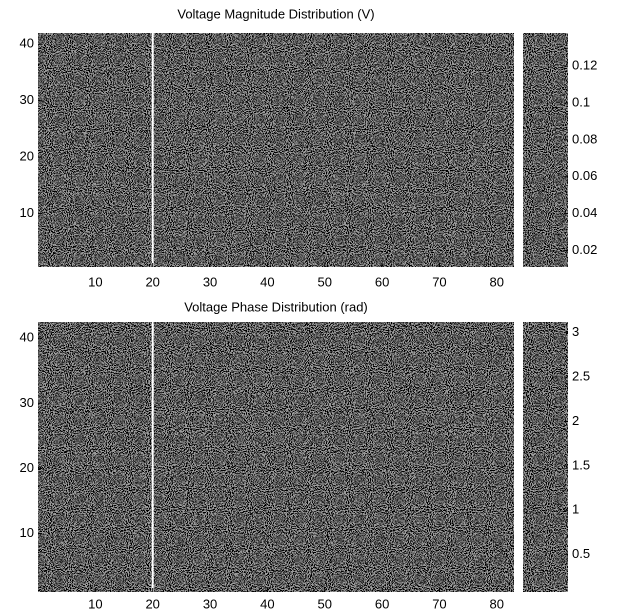 The height and width of the screenshot is (616, 623). Describe the element at coordinates (581, 101) in the screenshot. I see `colorbar-tick-label: 0.1` at that location.